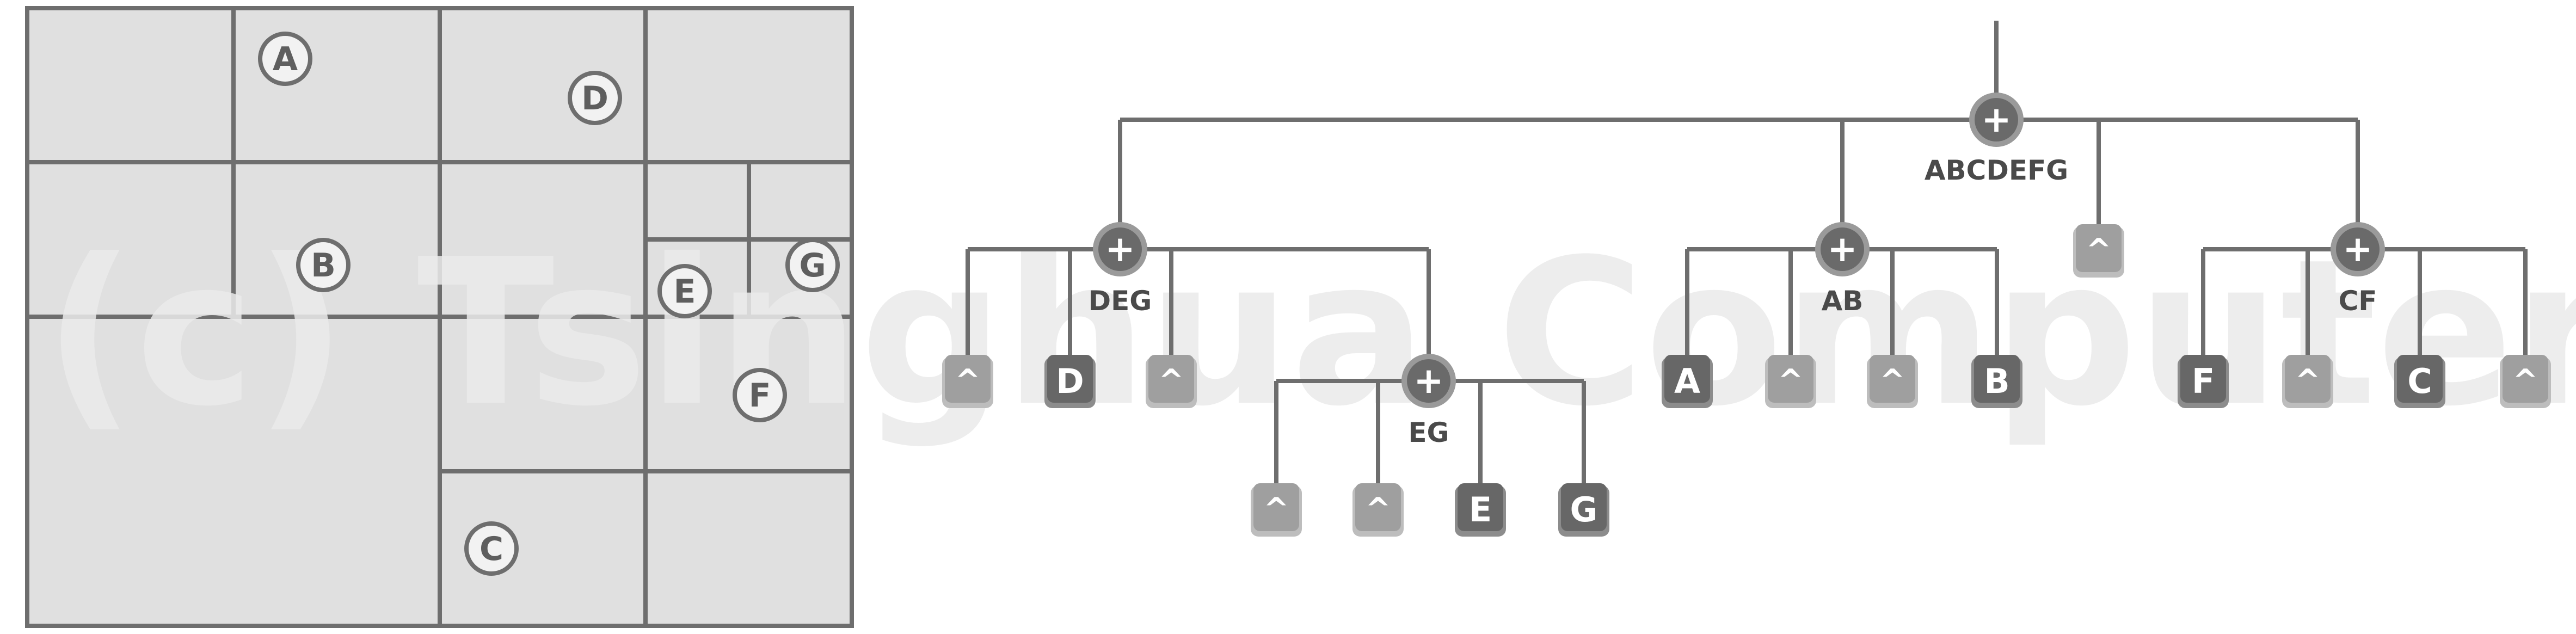 The width and height of the screenshot is (2576, 634). I want to click on tree-node-root: + ABCDEFG, so click(1996, 139).